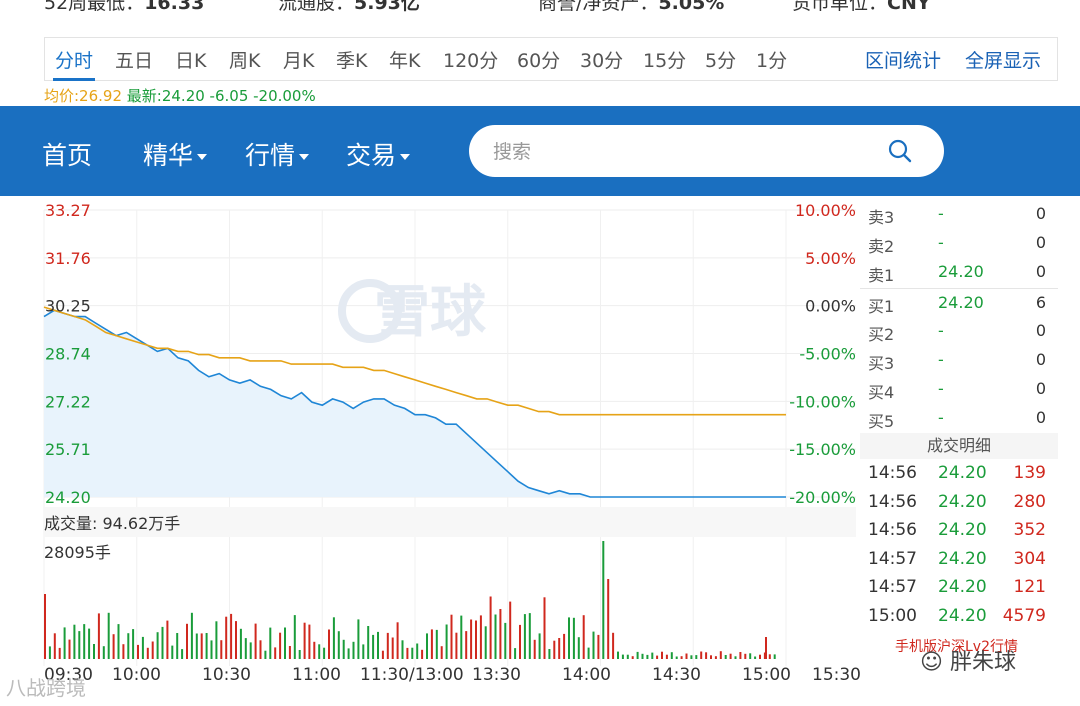 The image size is (1080, 706). Describe the element at coordinates (299, 61) in the screenshot. I see `tab-month-k: 月K` at that location.